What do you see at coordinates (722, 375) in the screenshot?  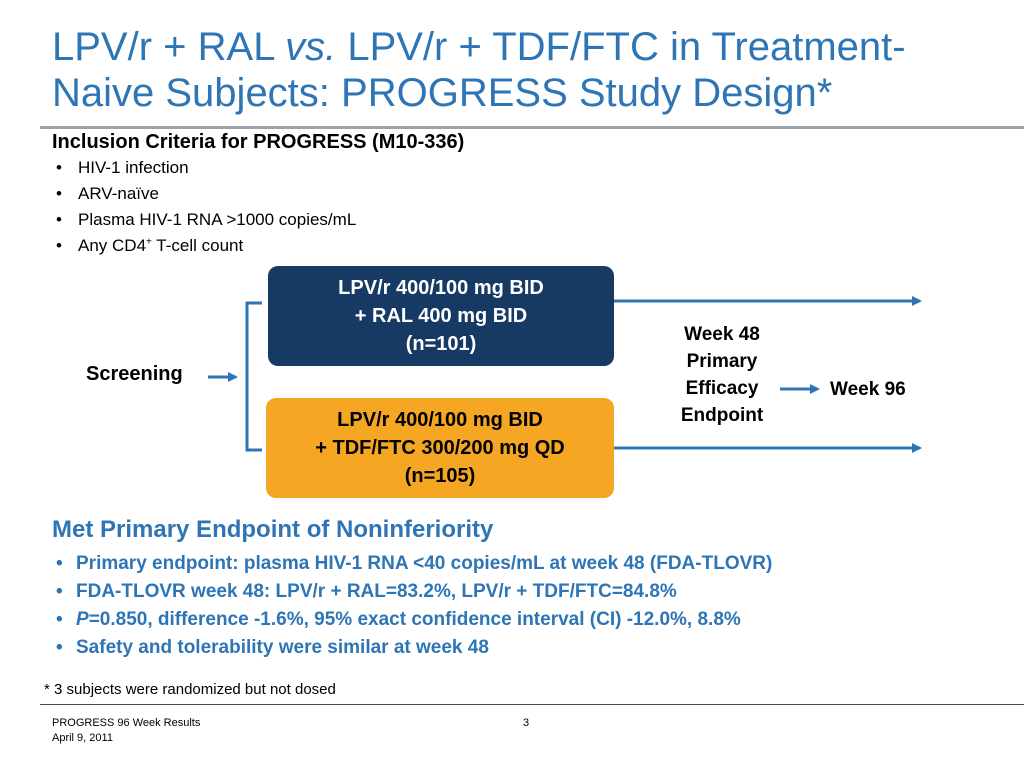 I see `week48-endpoint-label: Week 48 Primary Efficacy Endpoint` at bounding box center [722, 375].